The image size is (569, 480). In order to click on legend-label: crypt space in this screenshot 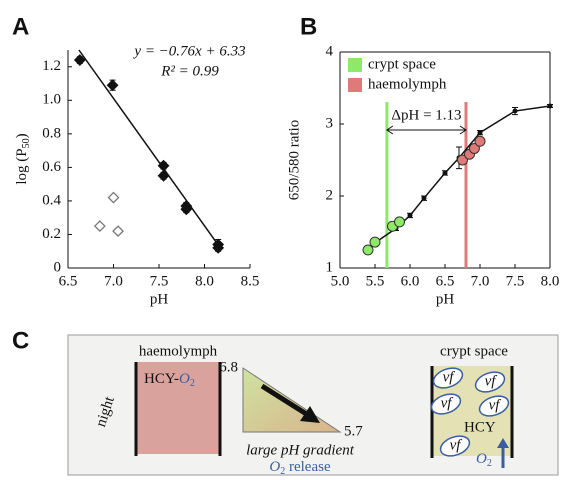, I will do `click(402, 64)`.